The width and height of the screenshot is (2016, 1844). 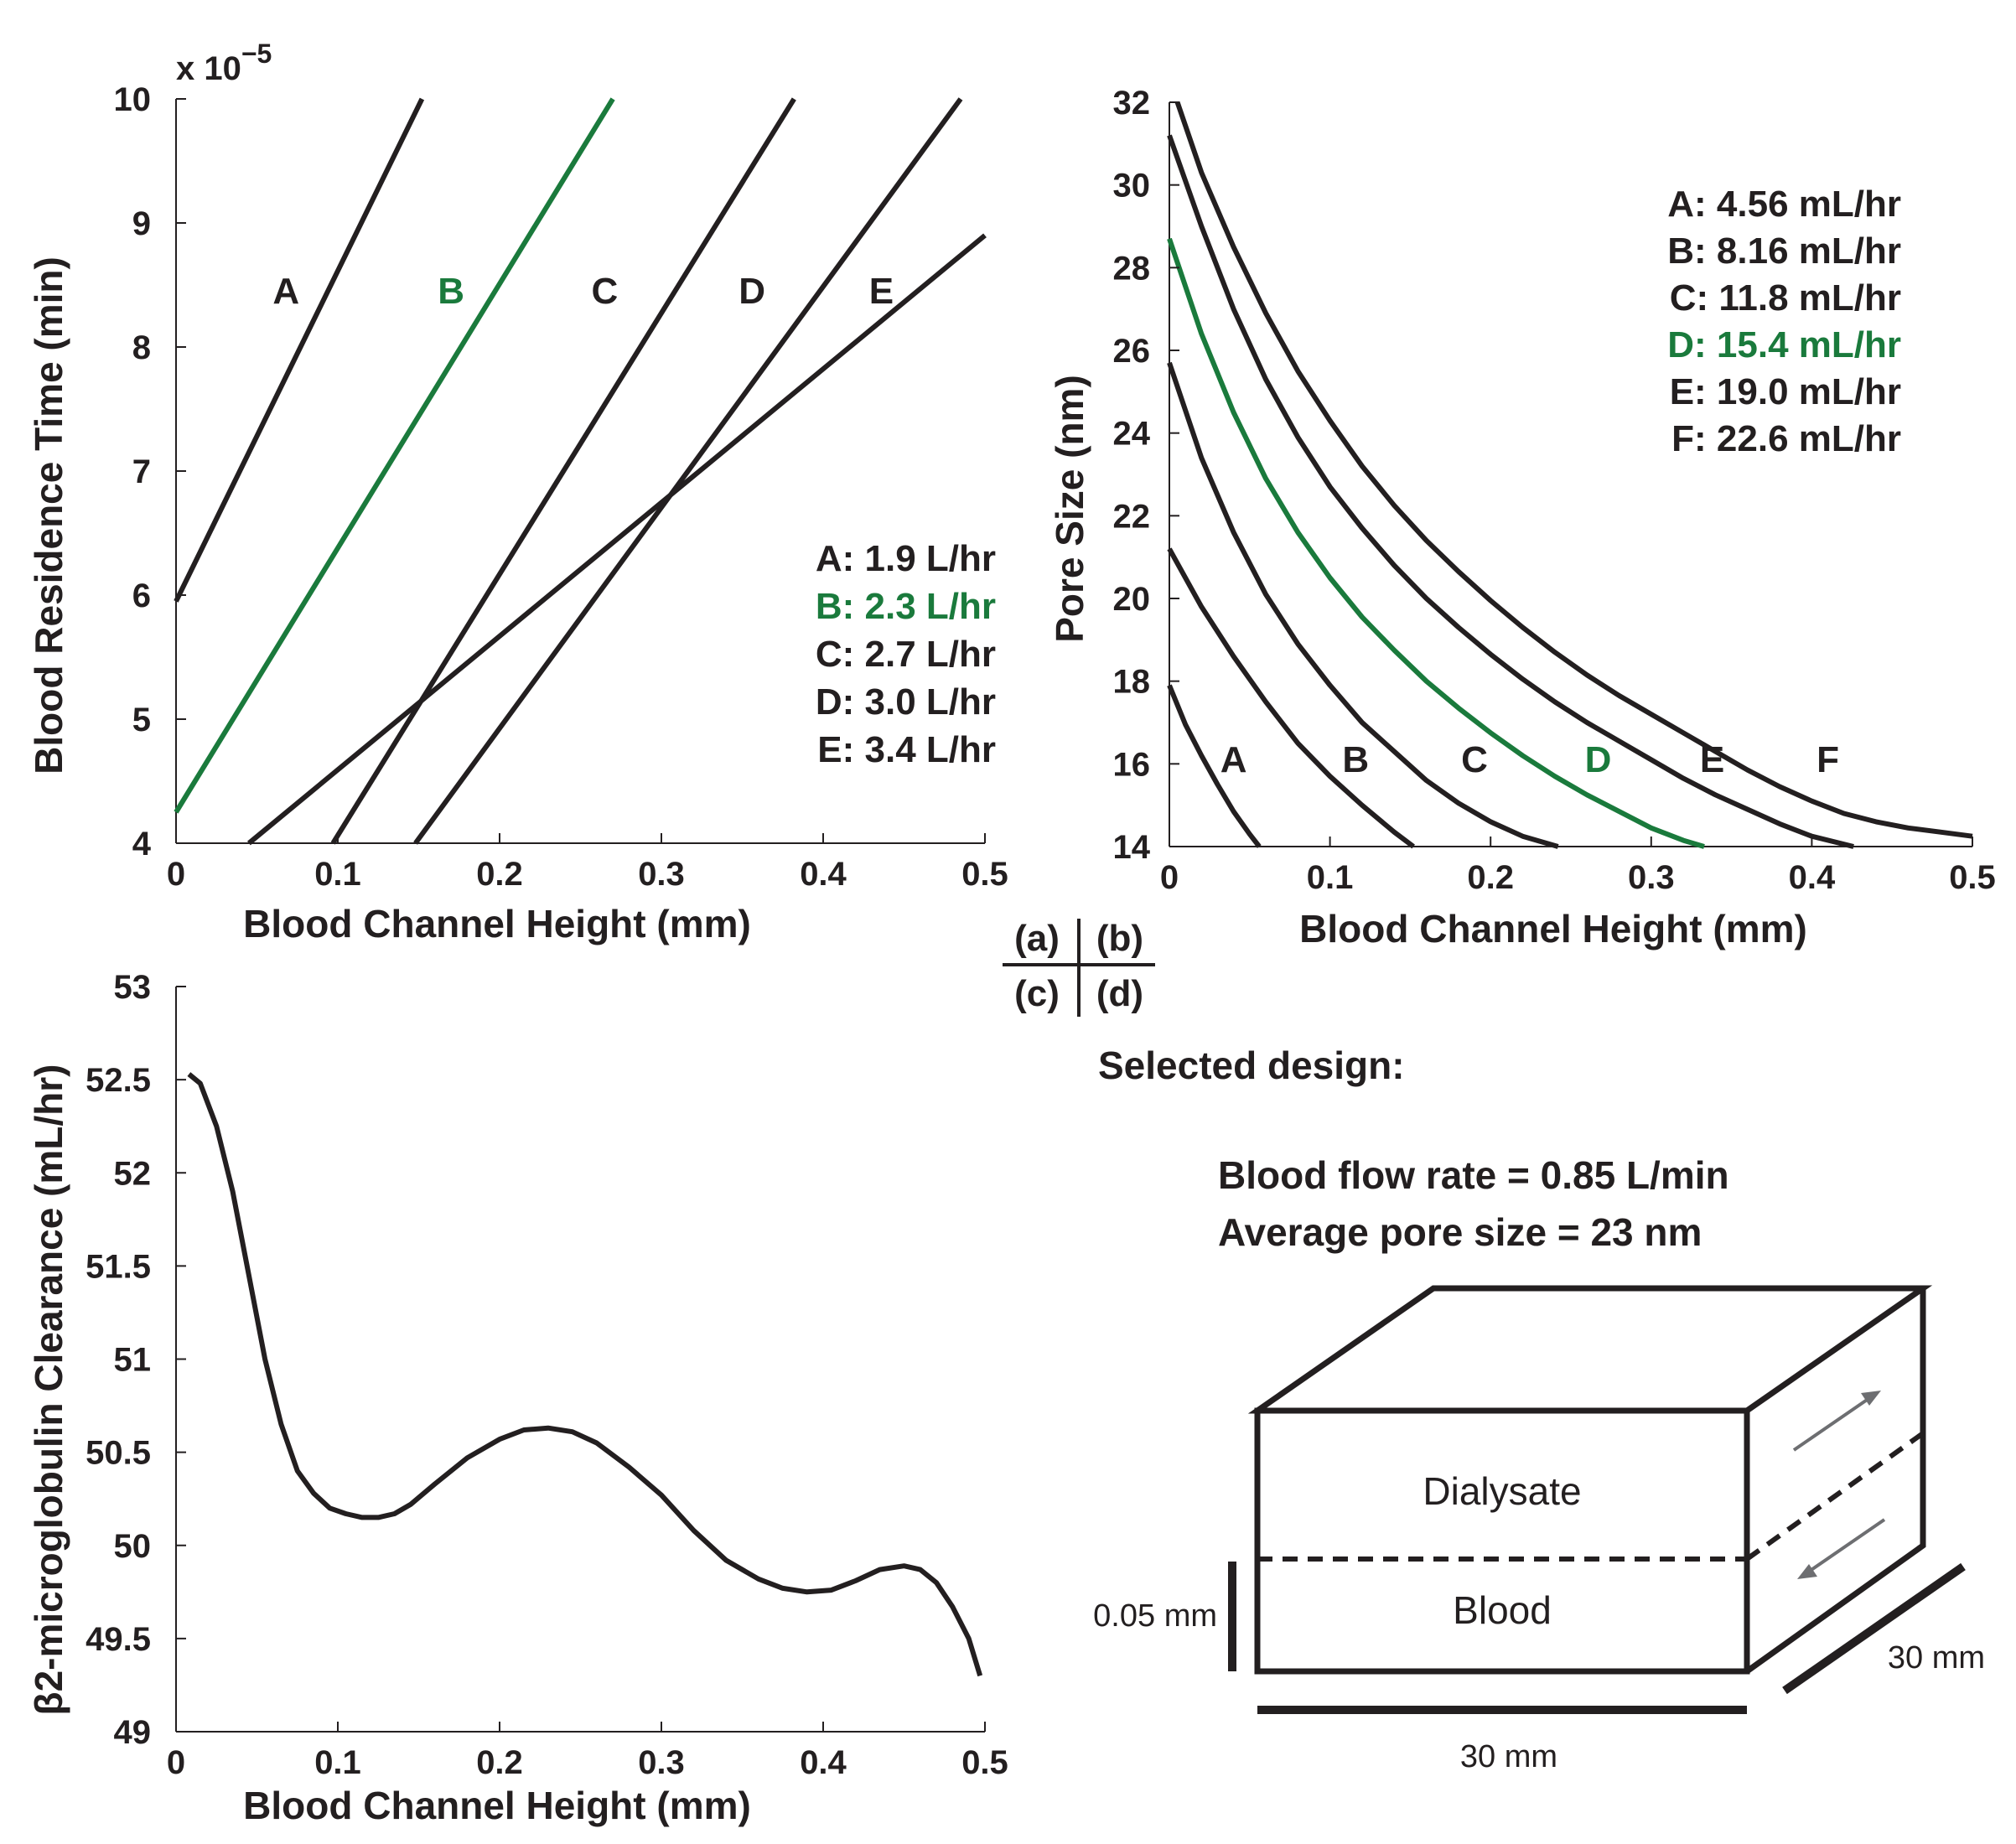 I want to click on panel-c-x-tick-label: 0, so click(x=176, y=1762).